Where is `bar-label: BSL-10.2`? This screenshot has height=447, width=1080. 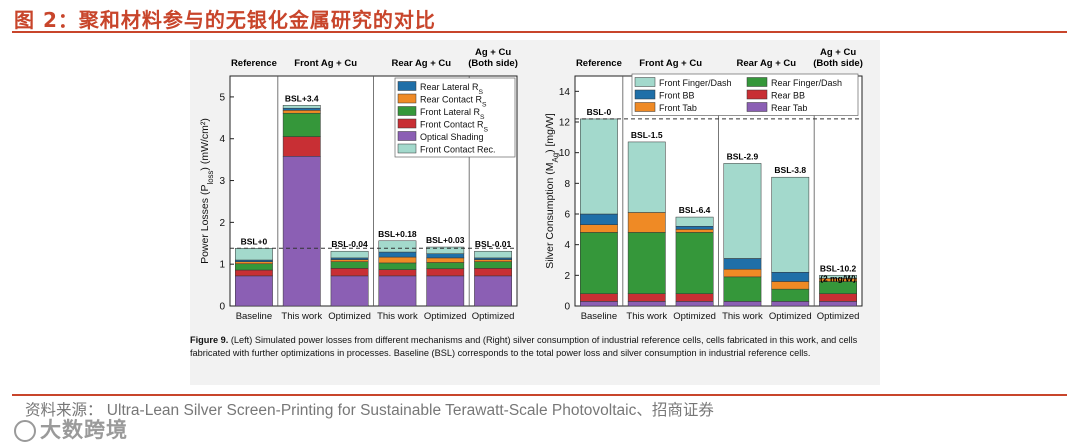
bar-label: BSL-10.2 is located at coordinates (838, 268).